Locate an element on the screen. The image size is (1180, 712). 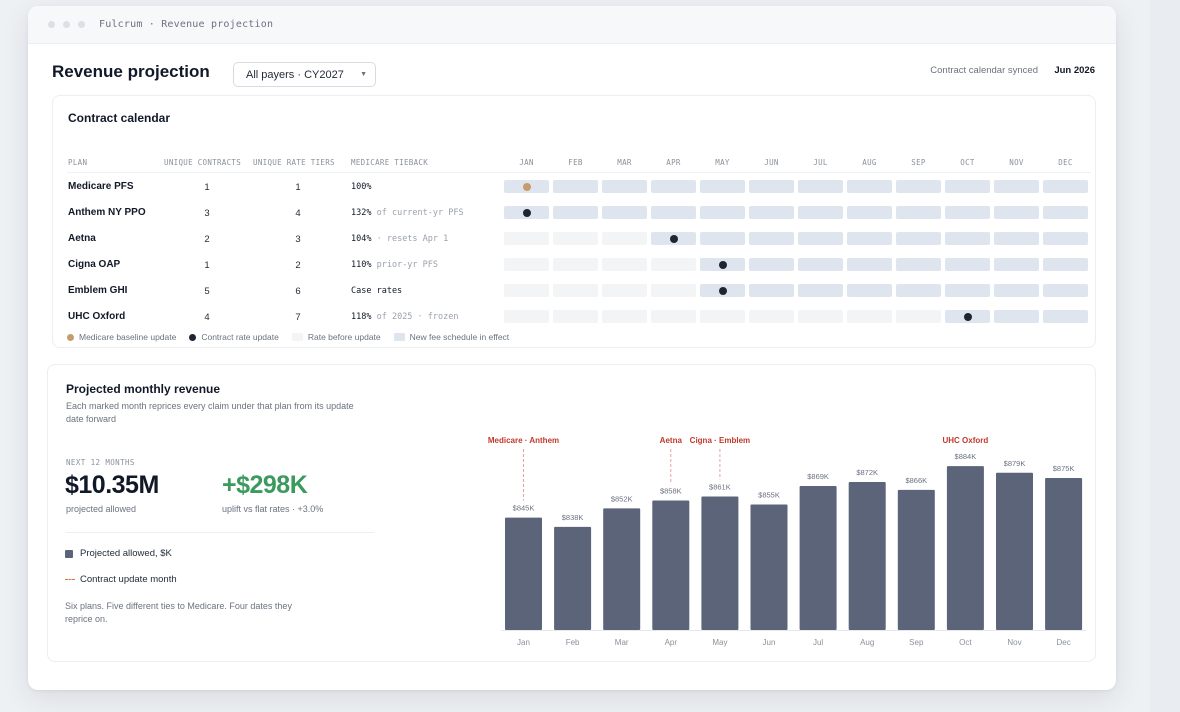
bar-feb is located at coordinates (573, 578).